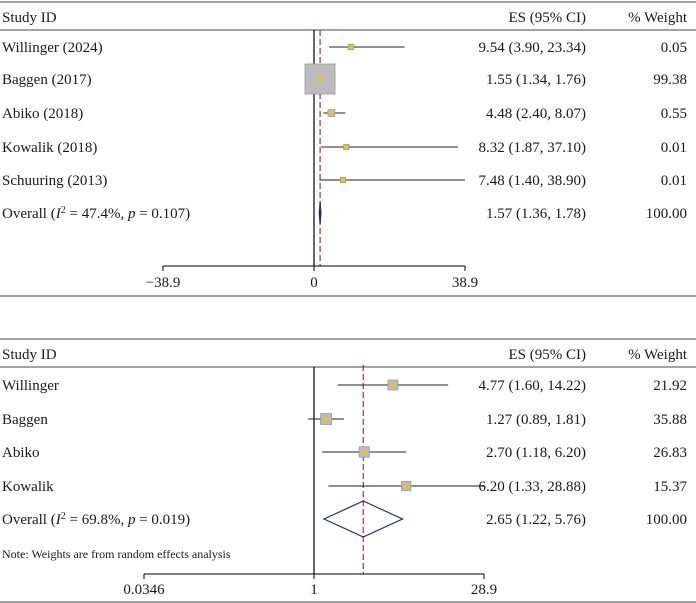 The width and height of the screenshot is (696, 603). Describe the element at coordinates (465, 283) in the screenshot. I see `x-tick-label: 38.9` at that location.